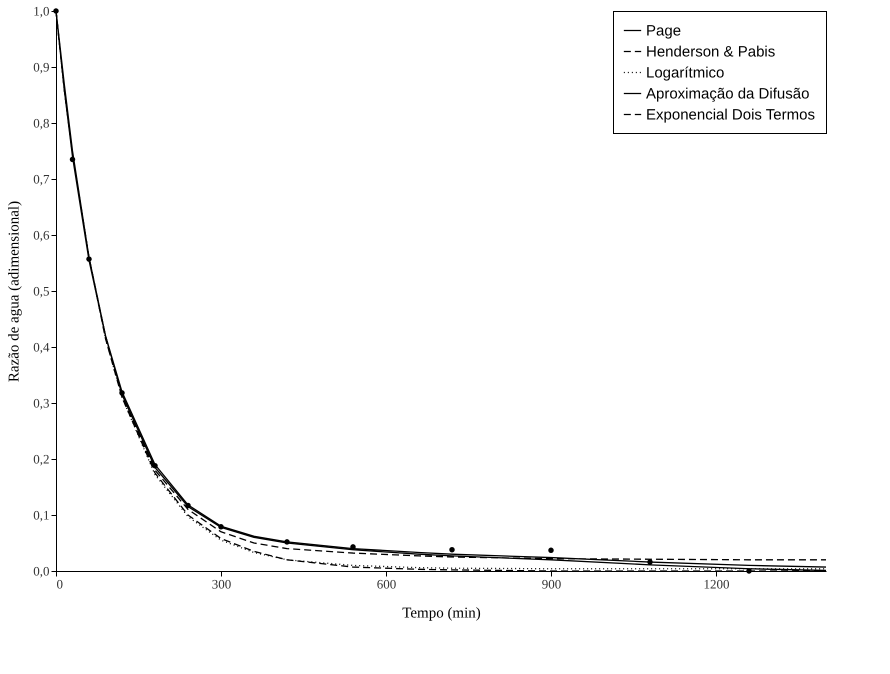 The height and width of the screenshot is (674, 890). I want to click on legend-label: Page, so click(664, 31).